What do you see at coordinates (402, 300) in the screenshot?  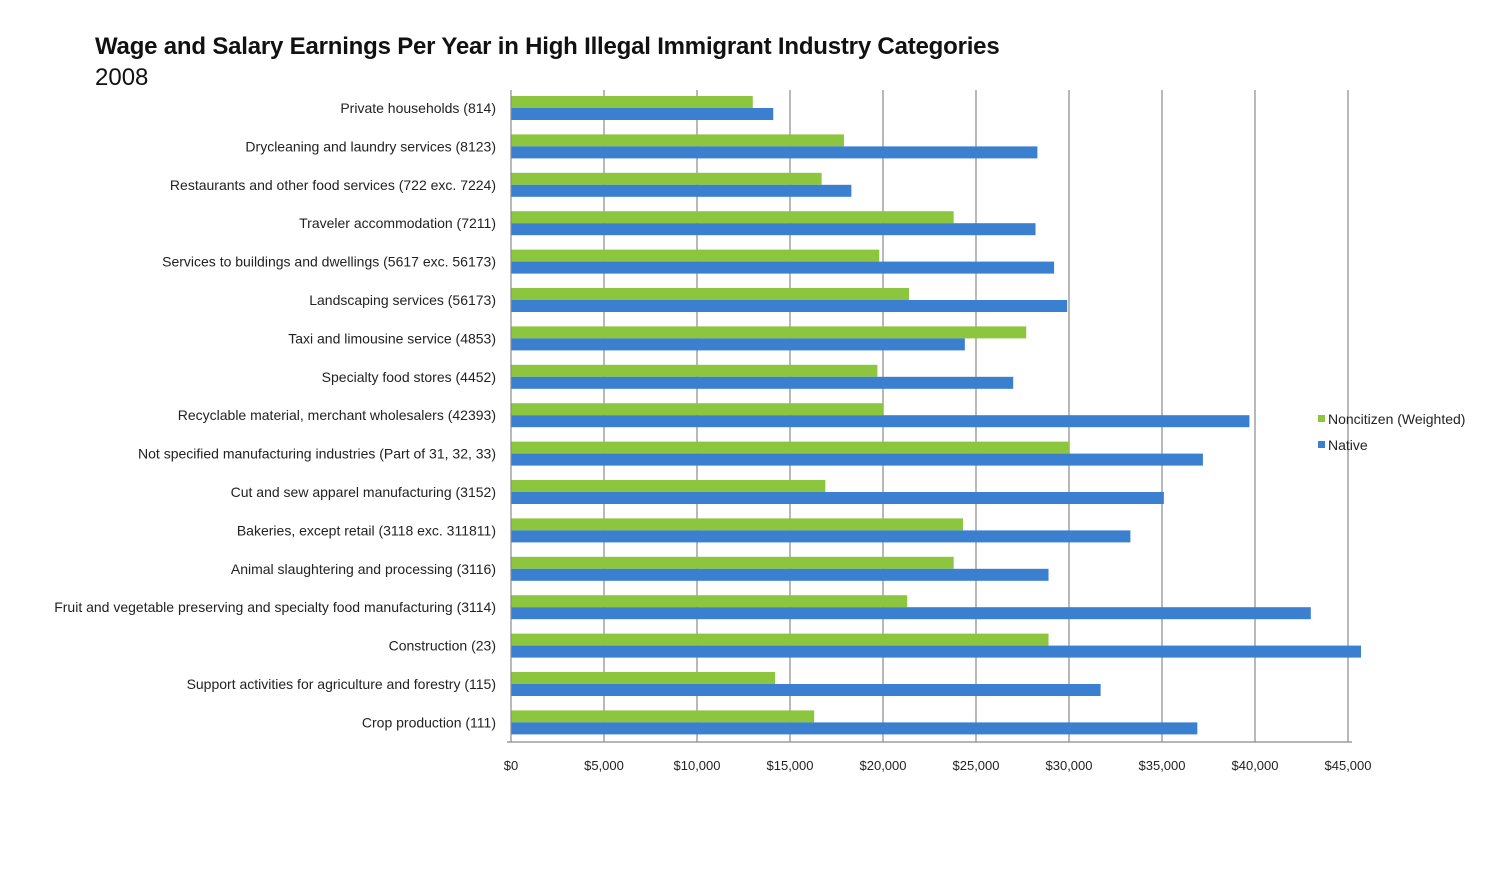 I see `category-label: Landscaping services (56173)` at bounding box center [402, 300].